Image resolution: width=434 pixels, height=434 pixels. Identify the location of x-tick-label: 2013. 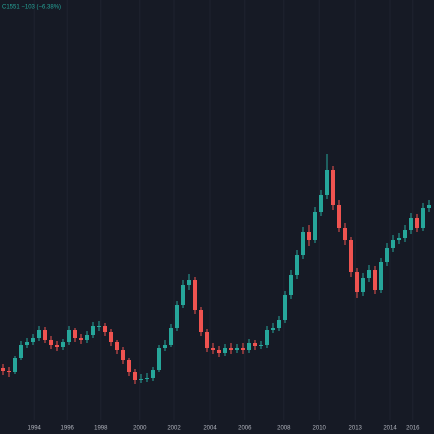
(356, 429).